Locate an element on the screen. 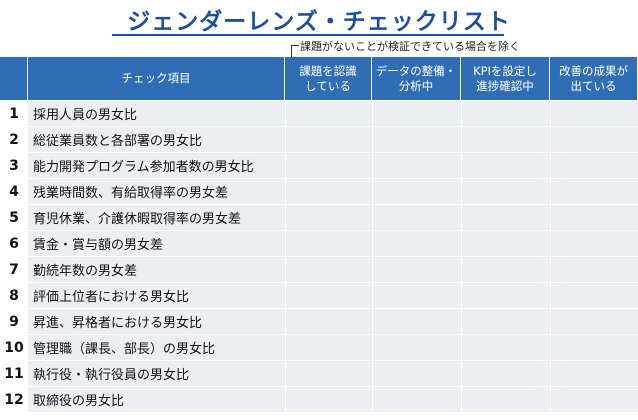 This screenshot has height=420, width=638. row-number: 4 is located at coordinates (14, 191).